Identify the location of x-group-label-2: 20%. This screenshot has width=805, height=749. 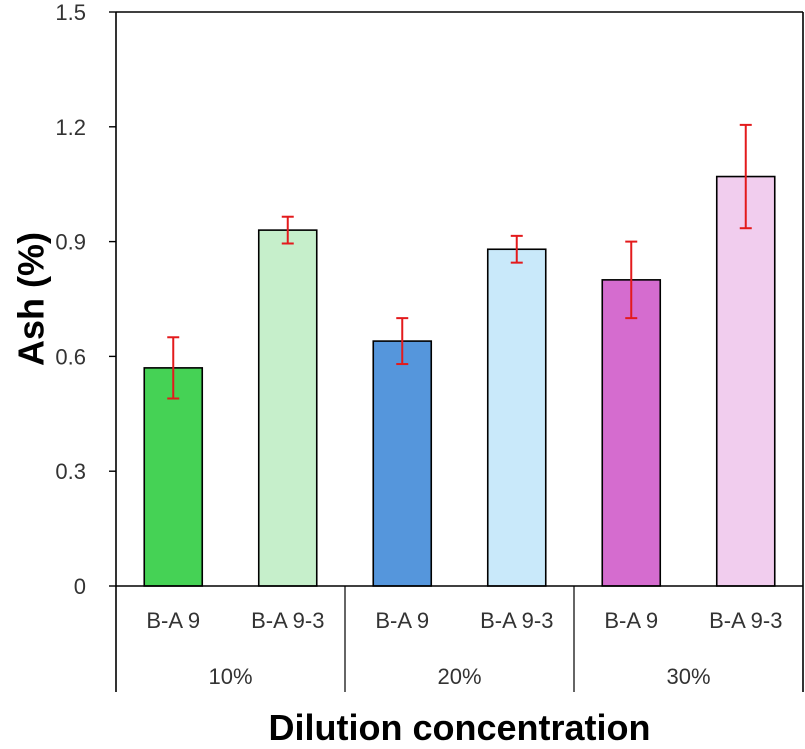
(459, 676).